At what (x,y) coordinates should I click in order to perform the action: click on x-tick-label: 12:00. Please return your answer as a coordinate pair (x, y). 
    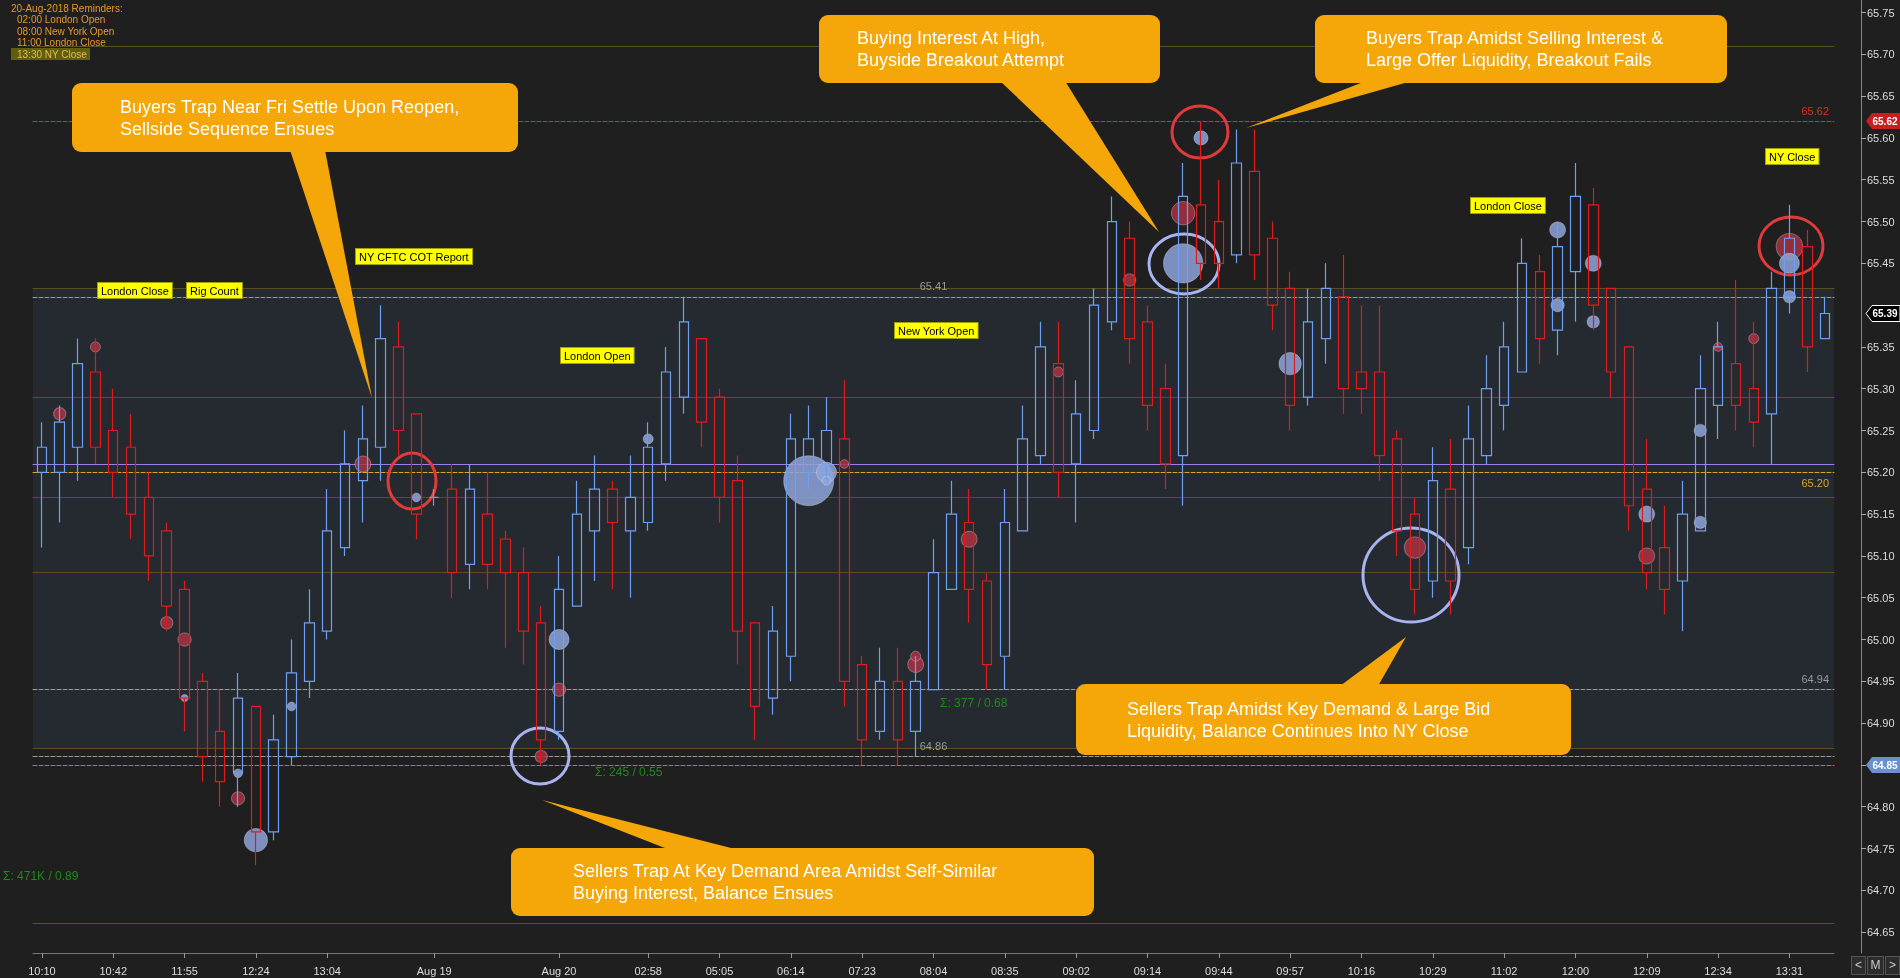
    Looking at the image, I should click on (1575, 970).